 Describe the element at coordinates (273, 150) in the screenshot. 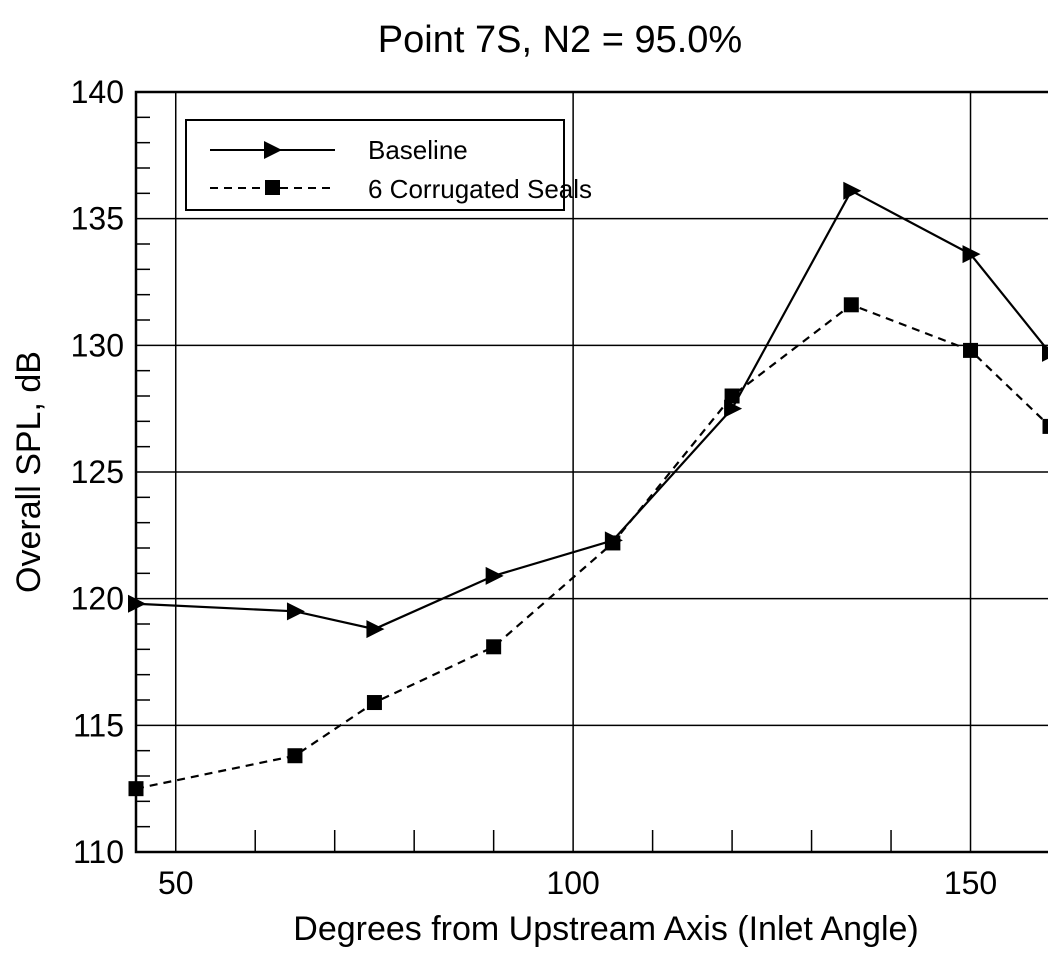

I see `legend-marker-baseline` at that location.